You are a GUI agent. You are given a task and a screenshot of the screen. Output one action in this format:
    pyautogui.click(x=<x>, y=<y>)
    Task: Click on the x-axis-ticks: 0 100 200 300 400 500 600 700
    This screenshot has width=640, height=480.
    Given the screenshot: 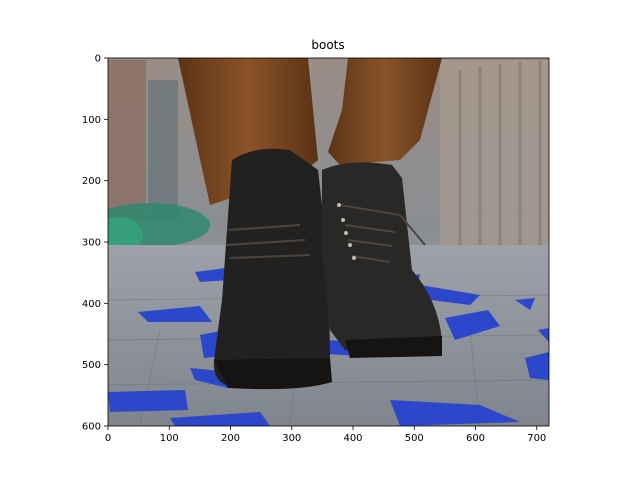 What is the action you would take?
    pyautogui.click(x=325, y=435)
    